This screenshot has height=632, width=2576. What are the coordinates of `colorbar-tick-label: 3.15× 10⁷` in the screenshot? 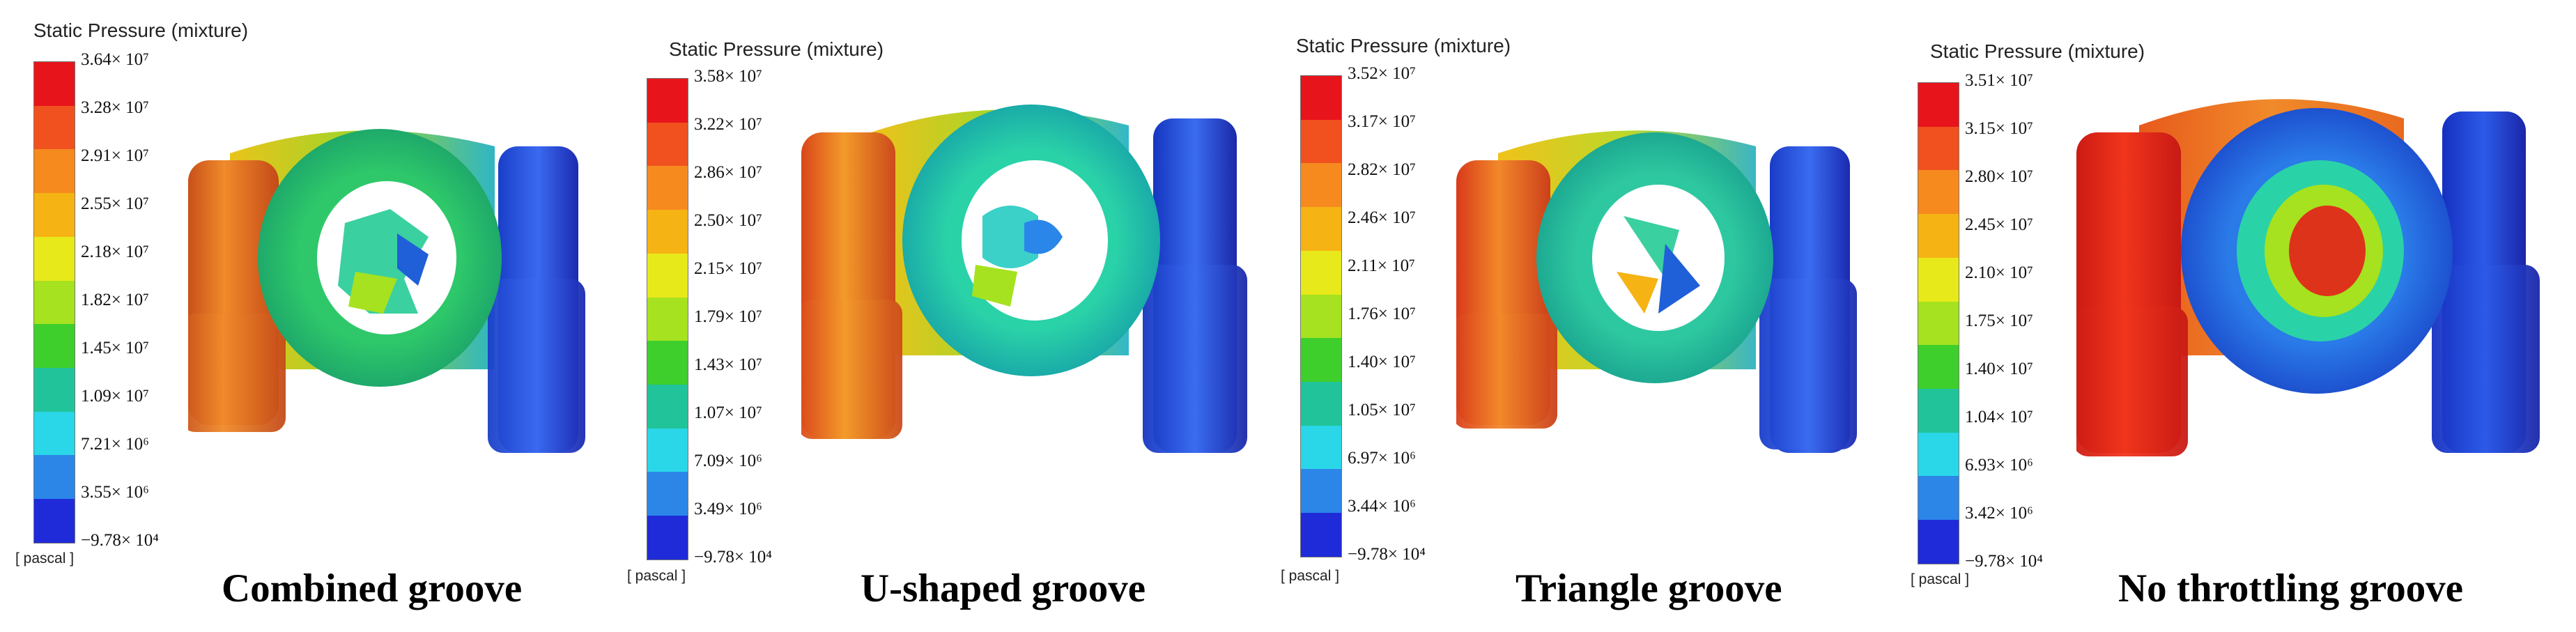 It's located at (1999, 129).